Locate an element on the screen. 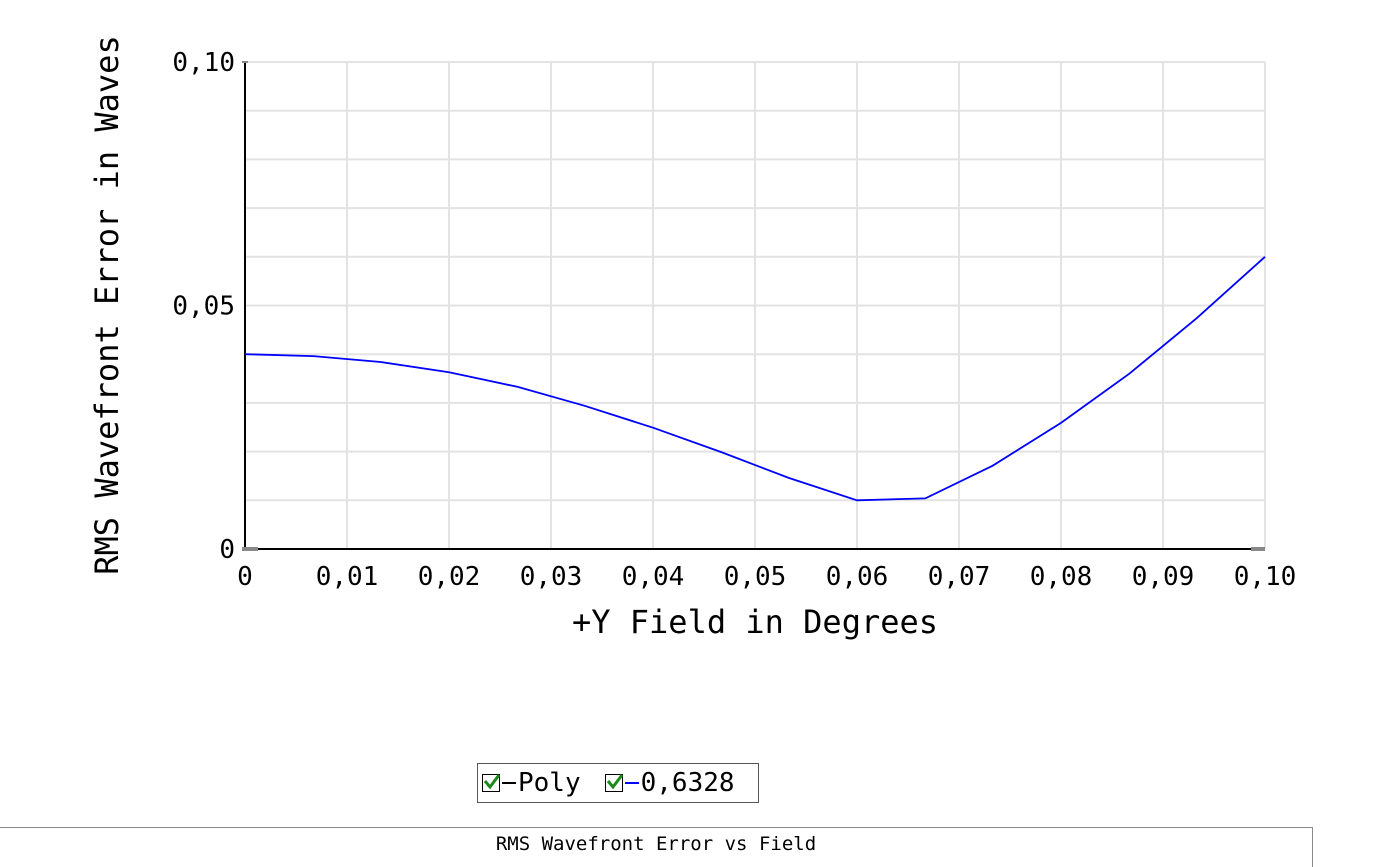 The width and height of the screenshot is (1388, 867). x-tick-label: 0,04 is located at coordinates (653, 577).